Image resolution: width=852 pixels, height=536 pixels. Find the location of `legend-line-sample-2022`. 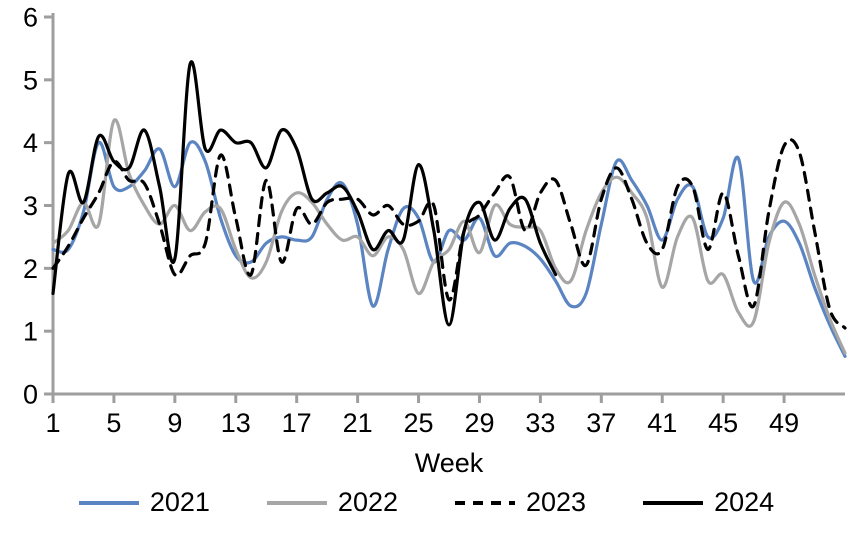

legend-line-sample-2022 is located at coordinates (296, 502).